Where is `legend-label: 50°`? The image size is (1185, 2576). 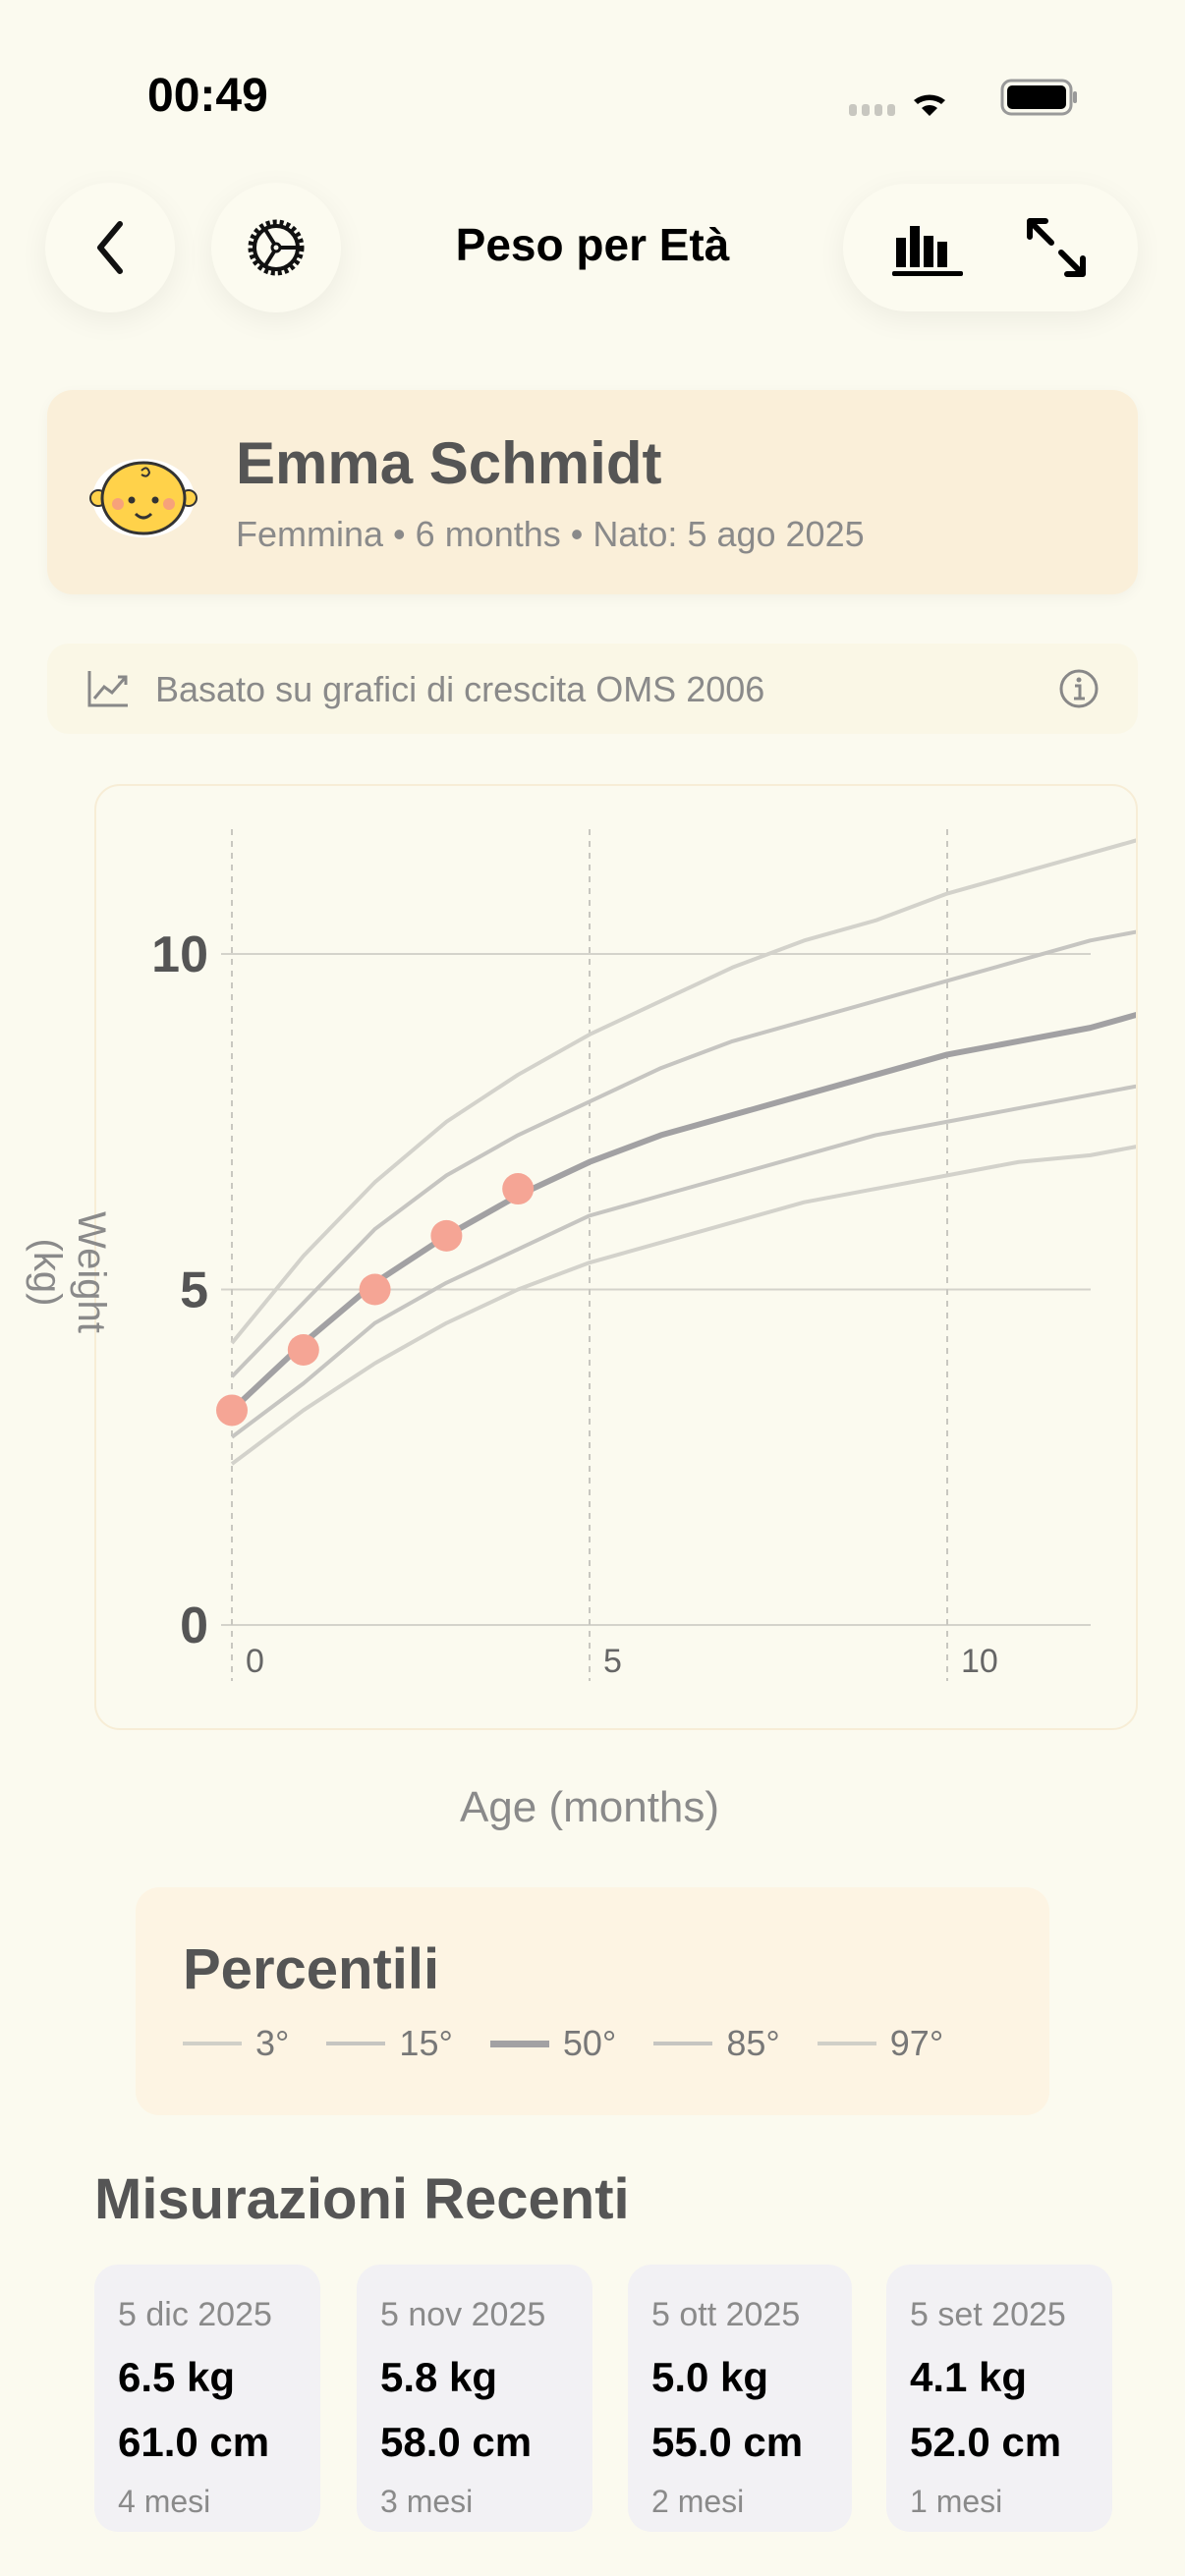
legend-label: 50° is located at coordinates (590, 2043).